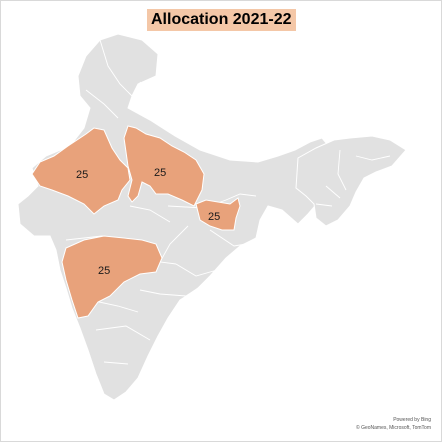 Image resolution: width=442 pixels, height=442 pixels. I want to click on map-title: Allocation 2021-22, so click(221, 20).